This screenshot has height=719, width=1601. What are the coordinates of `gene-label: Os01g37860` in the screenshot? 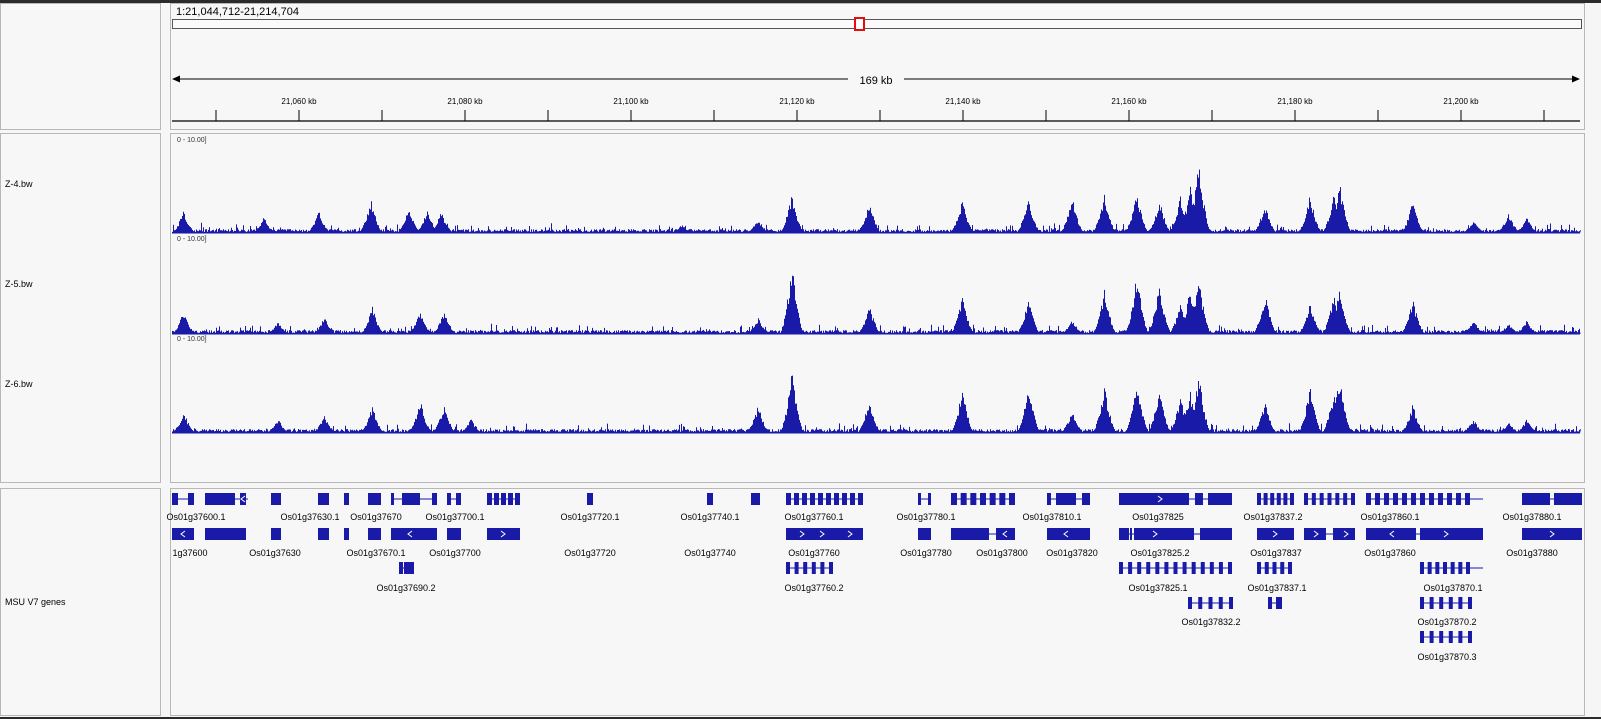 It's located at (1390, 553).